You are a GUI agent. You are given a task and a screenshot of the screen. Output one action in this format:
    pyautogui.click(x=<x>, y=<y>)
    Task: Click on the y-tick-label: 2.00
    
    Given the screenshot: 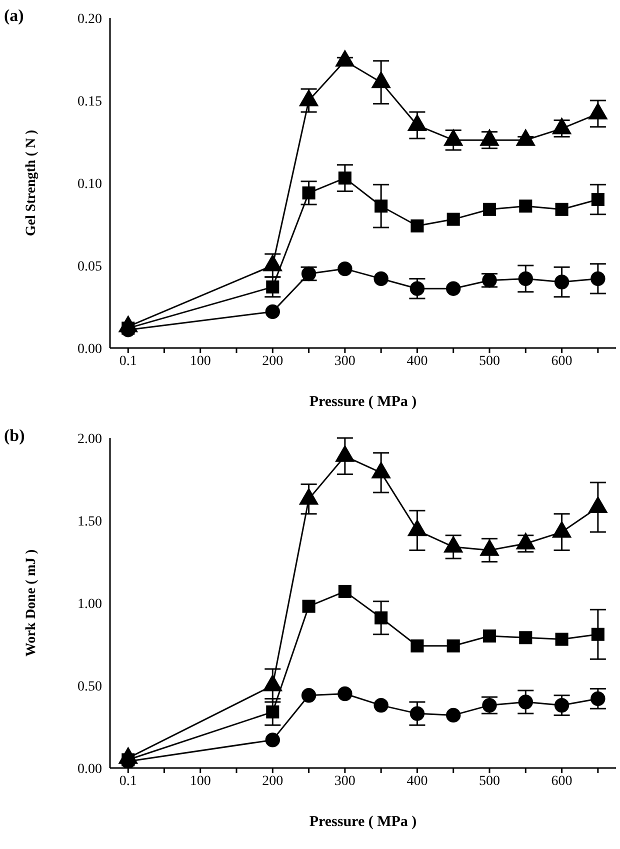 What is the action you would take?
    pyautogui.click(x=90, y=439)
    